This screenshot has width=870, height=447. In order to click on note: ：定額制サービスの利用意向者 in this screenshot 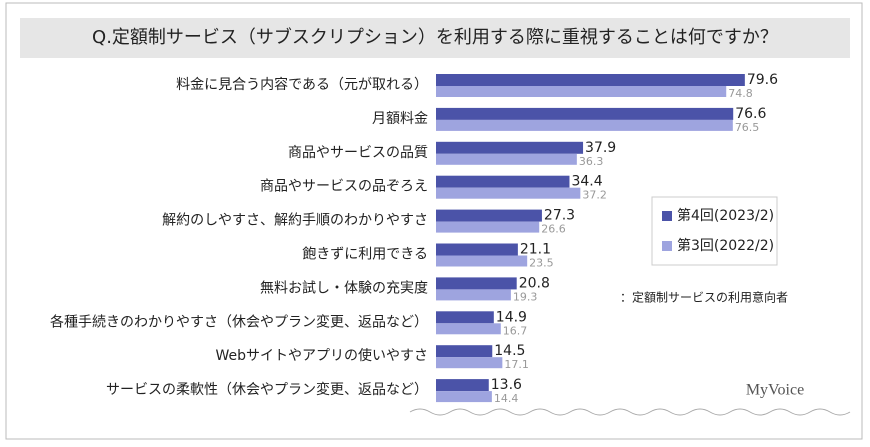, I will do `click(704, 297)`.